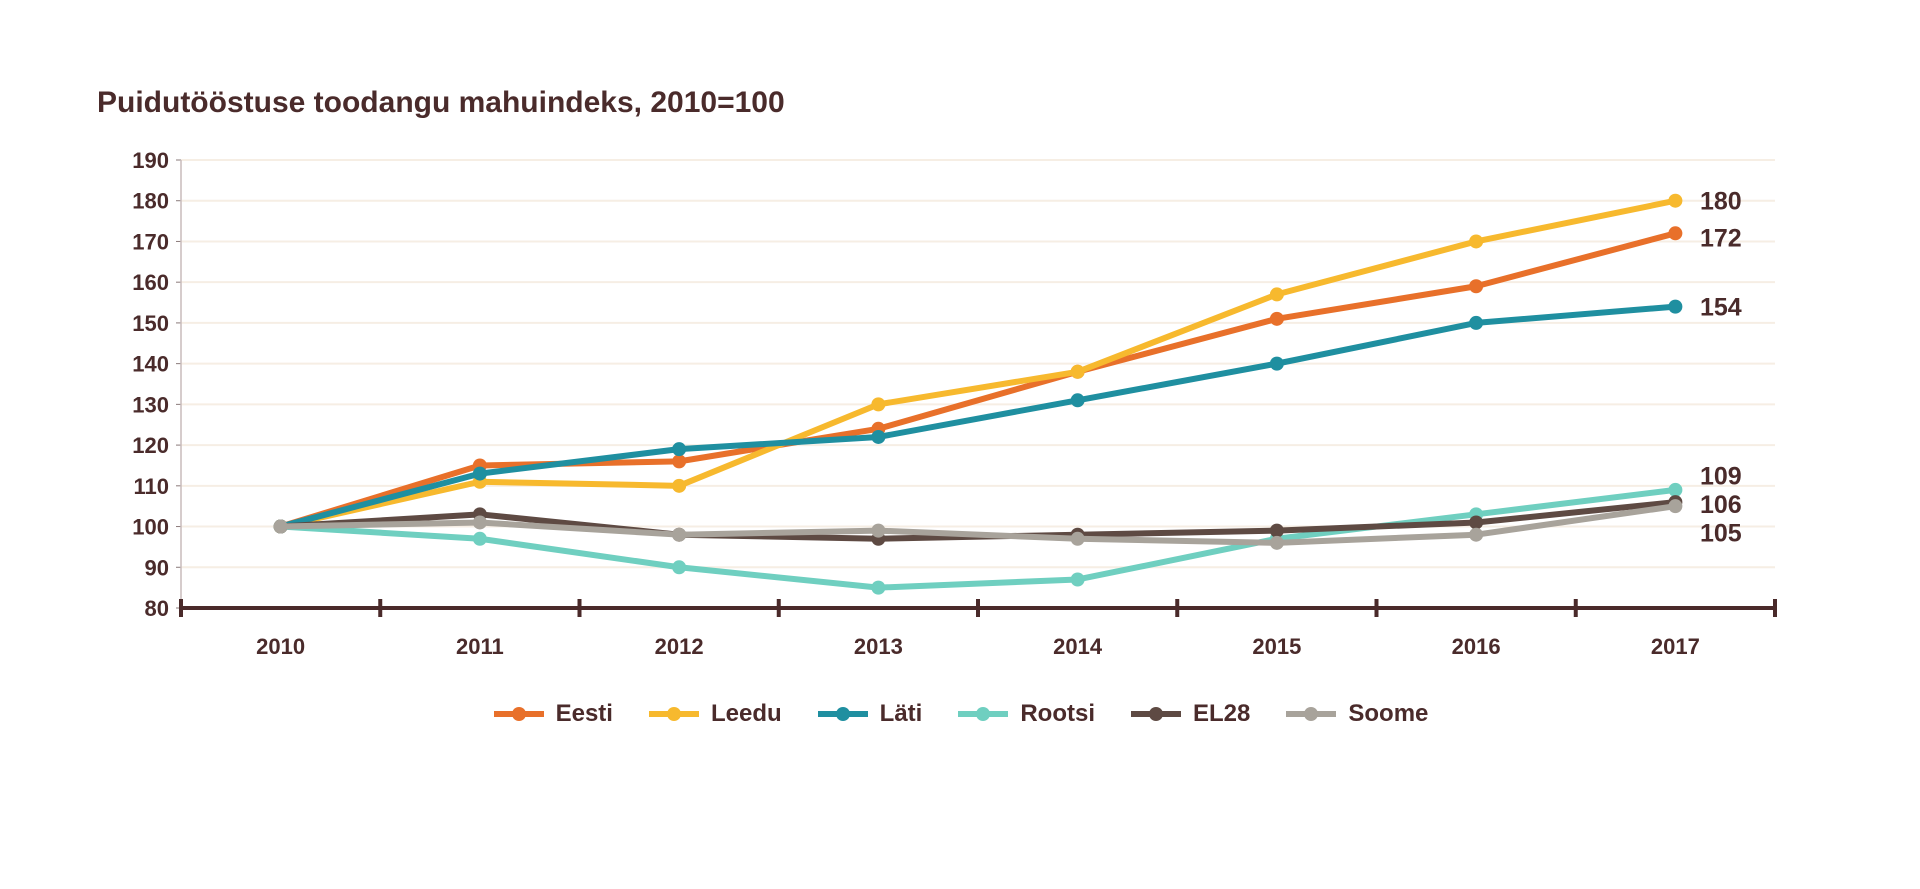  Describe the element at coordinates (150, 323) in the screenshot. I see `y-tick-label: 150` at that location.